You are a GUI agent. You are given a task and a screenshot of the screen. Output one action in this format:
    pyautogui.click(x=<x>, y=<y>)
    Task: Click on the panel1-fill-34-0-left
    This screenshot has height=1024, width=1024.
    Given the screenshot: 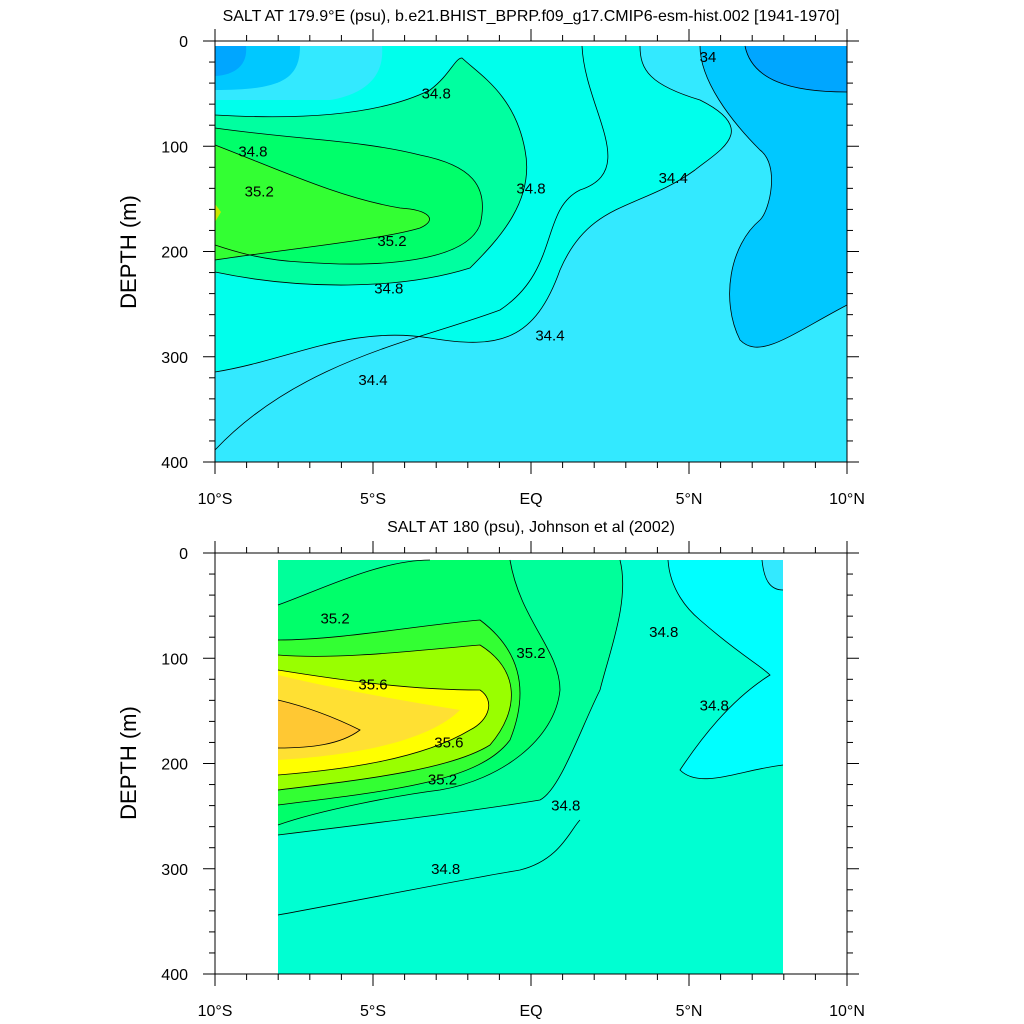 What is the action you would take?
    pyautogui.click(x=231, y=61)
    